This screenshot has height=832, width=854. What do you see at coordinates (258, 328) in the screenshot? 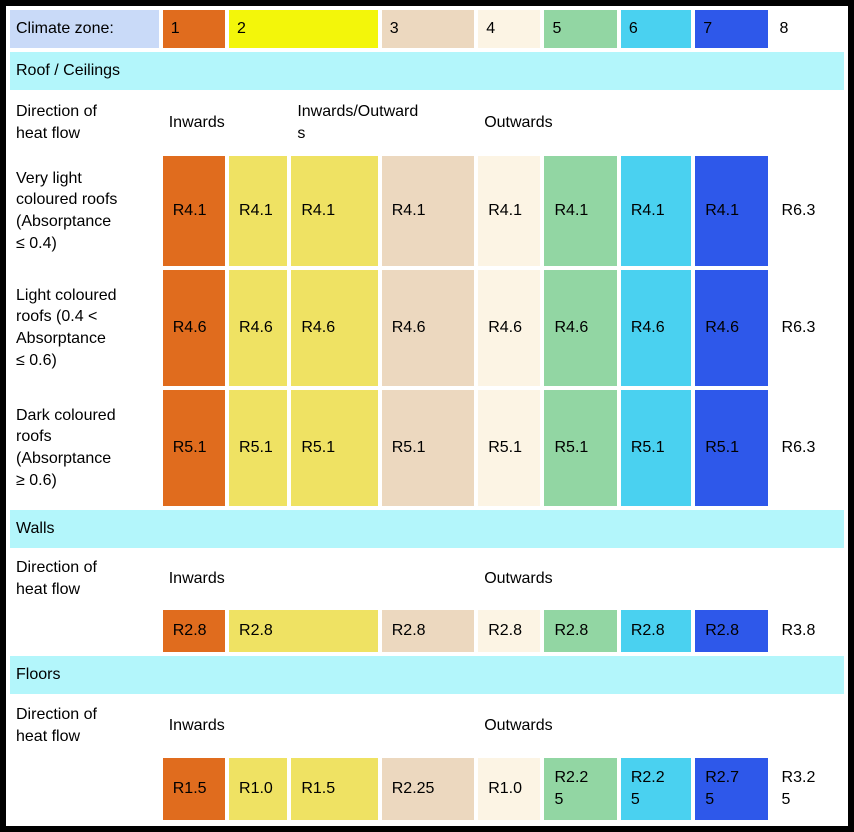
I see `roof-light-zone2a-value: R4.6` at bounding box center [258, 328].